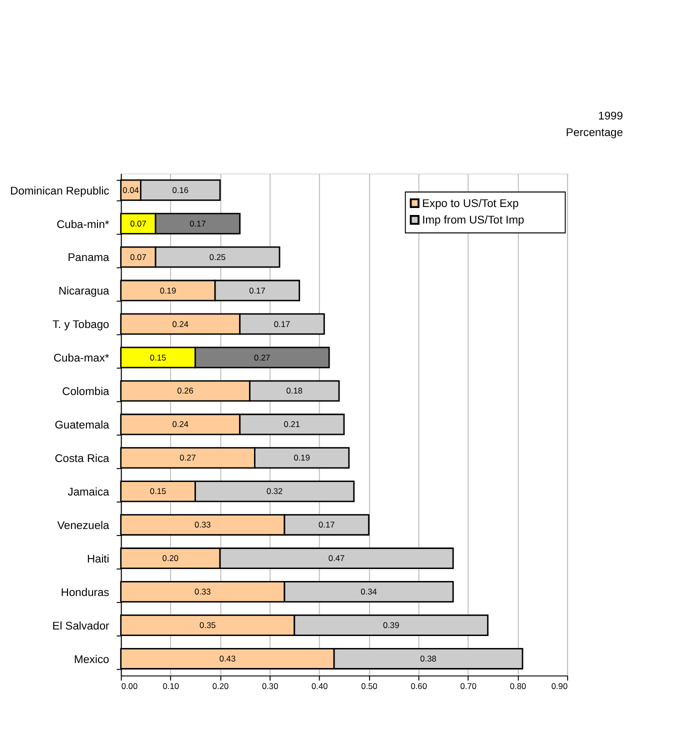 Image resolution: width=688 pixels, height=750 pixels. I want to click on x-tick-label: 0.70, so click(468, 685).